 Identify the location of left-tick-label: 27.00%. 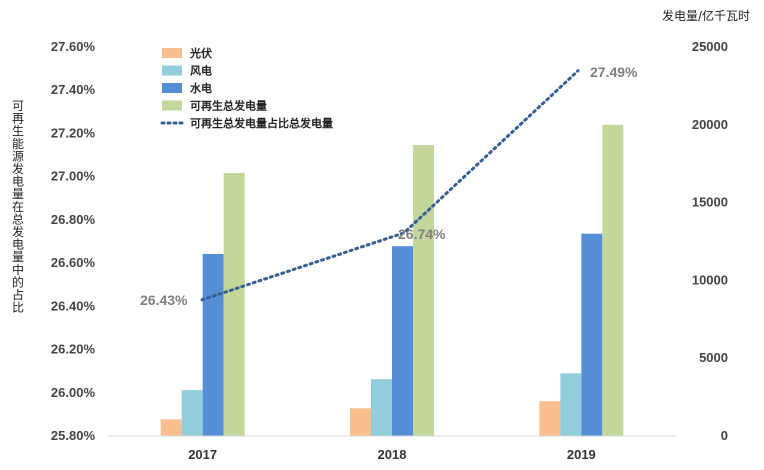
(73, 176).